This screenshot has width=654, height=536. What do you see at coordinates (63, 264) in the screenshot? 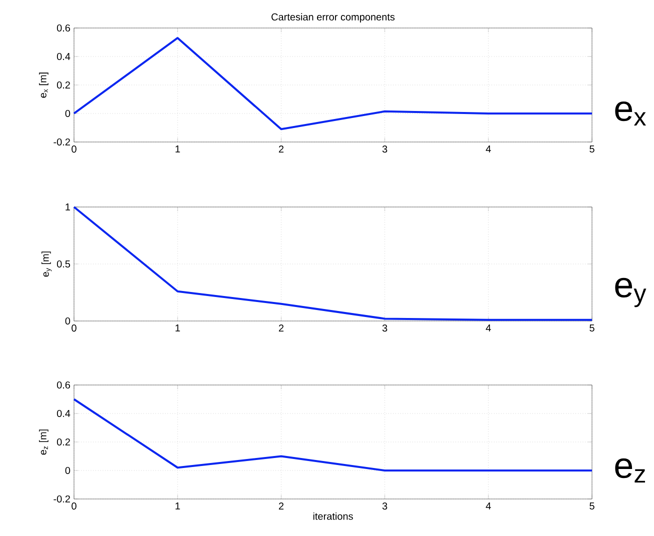
I see `y-tick-label: 0.5` at bounding box center [63, 264].